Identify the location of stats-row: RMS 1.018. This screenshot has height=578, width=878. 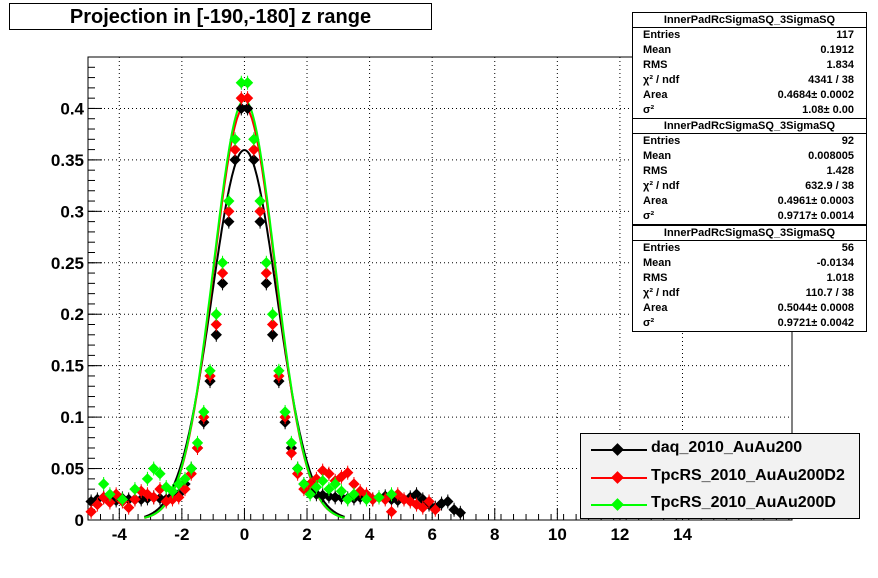
(749, 278).